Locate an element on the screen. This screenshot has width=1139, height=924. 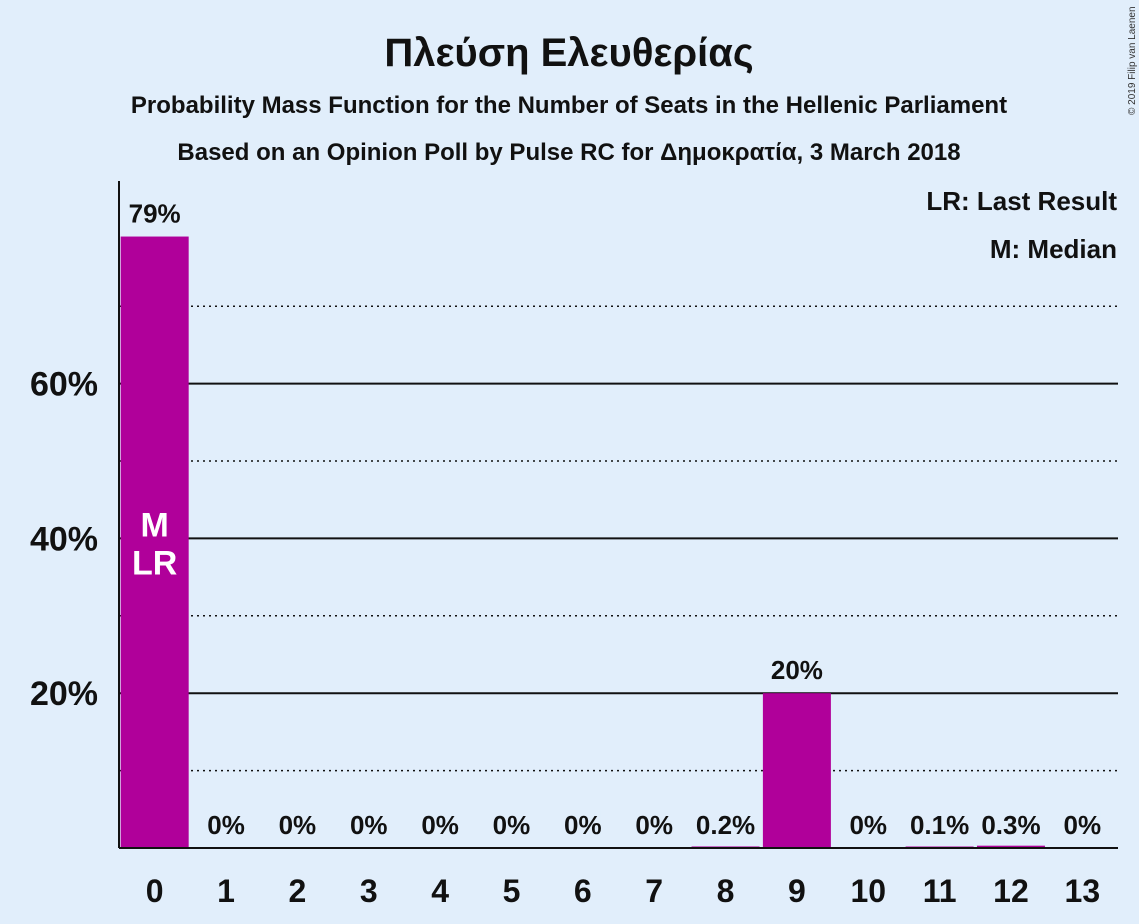
data-label: 0.1% is located at coordinates (939, 825).